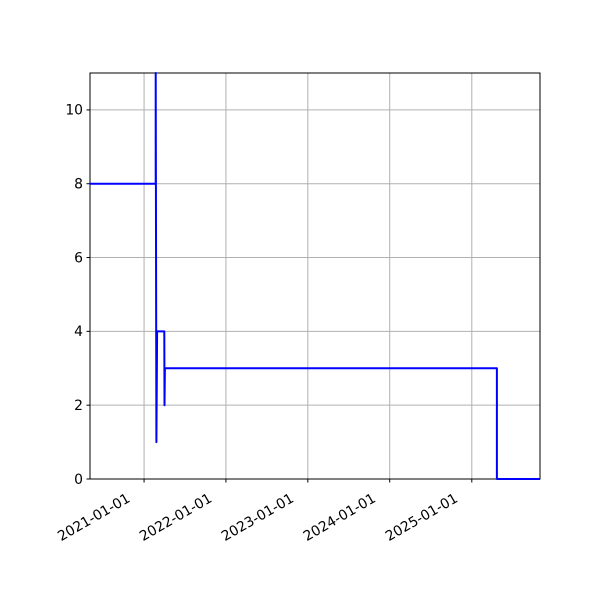 The height and width of the screenshot is (604, 600). I want to click on x-tick-label: 2024-01-01, so click(340, 518).